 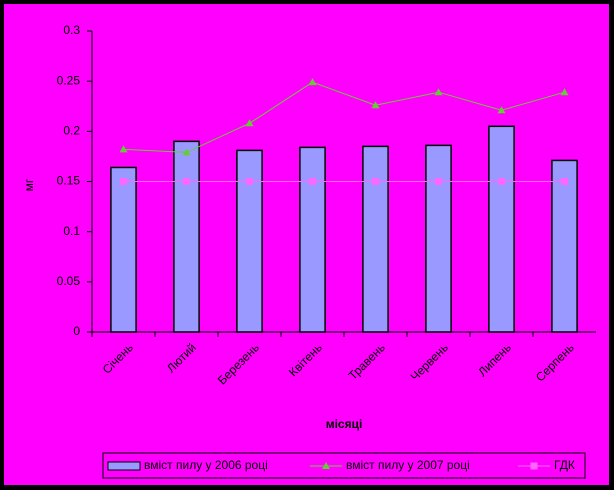 I want to click on legend-label: вміст пилу у 2006 році, so click(x=206, y=465).